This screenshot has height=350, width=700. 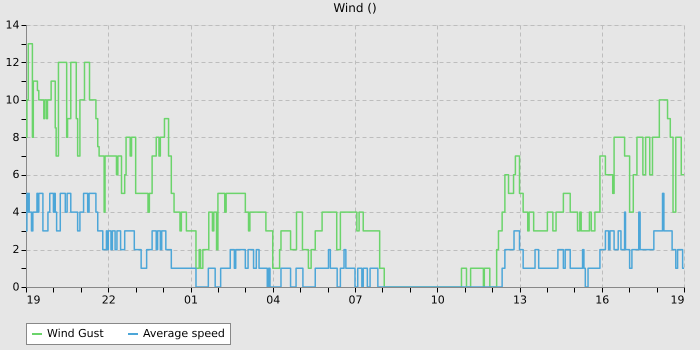 I want to click on y-tick-label: 8, so click(x=16, y=137).